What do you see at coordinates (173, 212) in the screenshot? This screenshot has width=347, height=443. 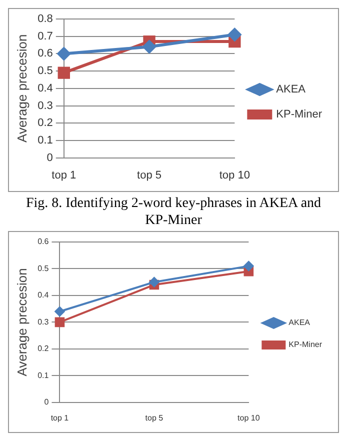 I see `caption: Fig. 8. Identifying 2-word key-phrases in AKEA and KP-Miner` at bounding box center [173, 212].